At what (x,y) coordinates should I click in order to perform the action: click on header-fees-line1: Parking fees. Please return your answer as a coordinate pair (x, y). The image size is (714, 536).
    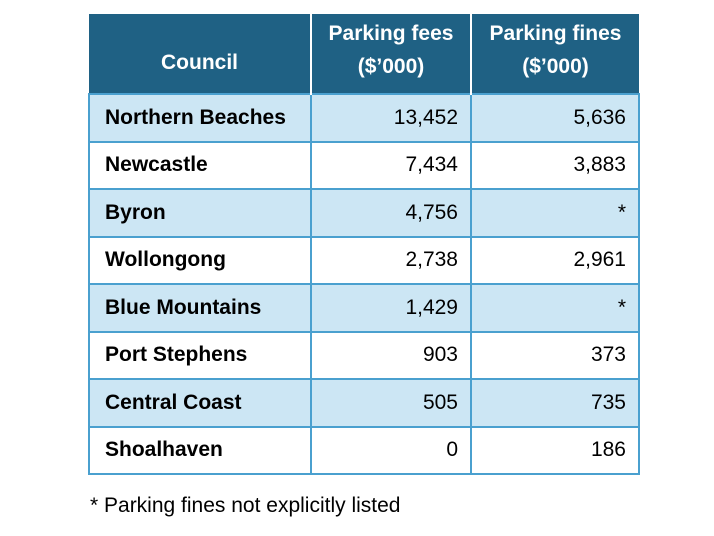
    Looking at the image, I should click on (391, 33).